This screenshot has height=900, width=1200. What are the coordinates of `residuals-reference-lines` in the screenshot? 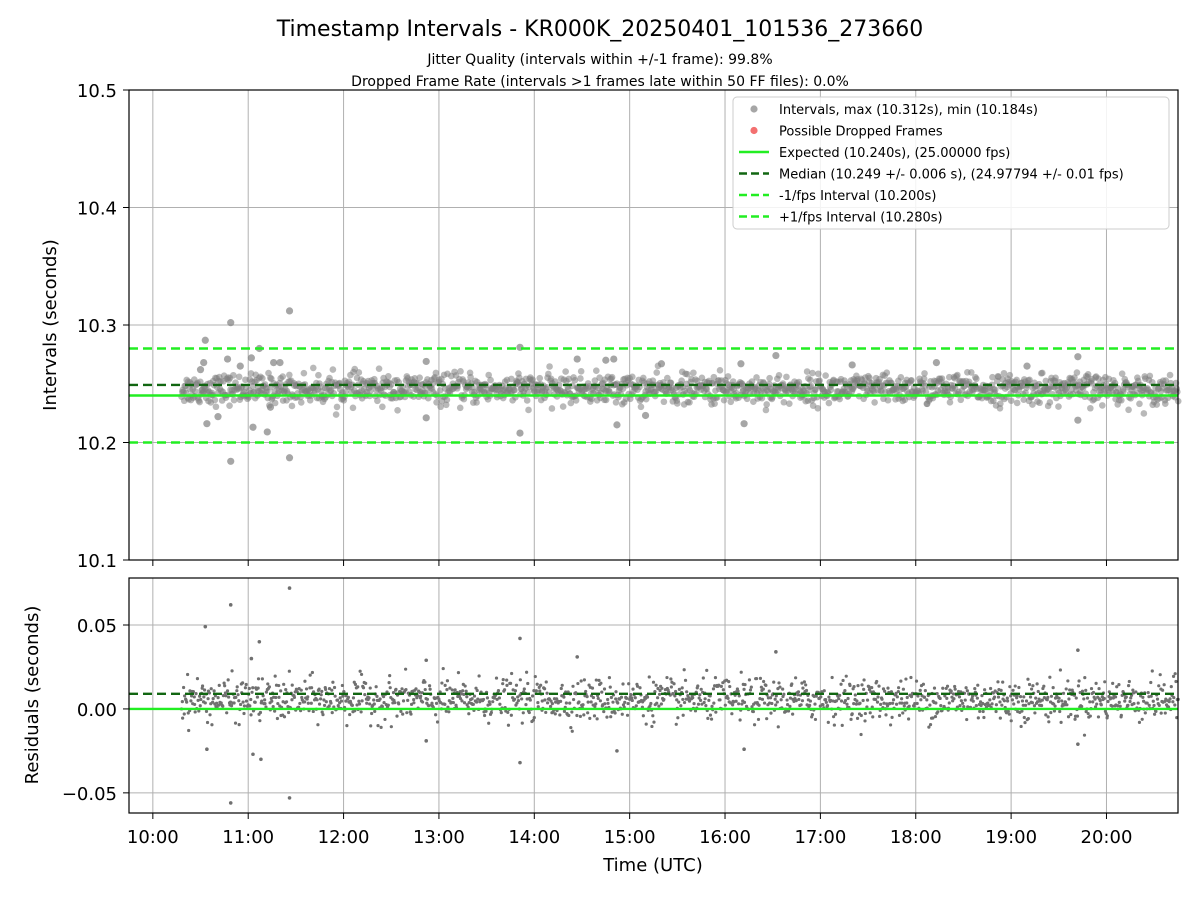 It's located at (653, 701).